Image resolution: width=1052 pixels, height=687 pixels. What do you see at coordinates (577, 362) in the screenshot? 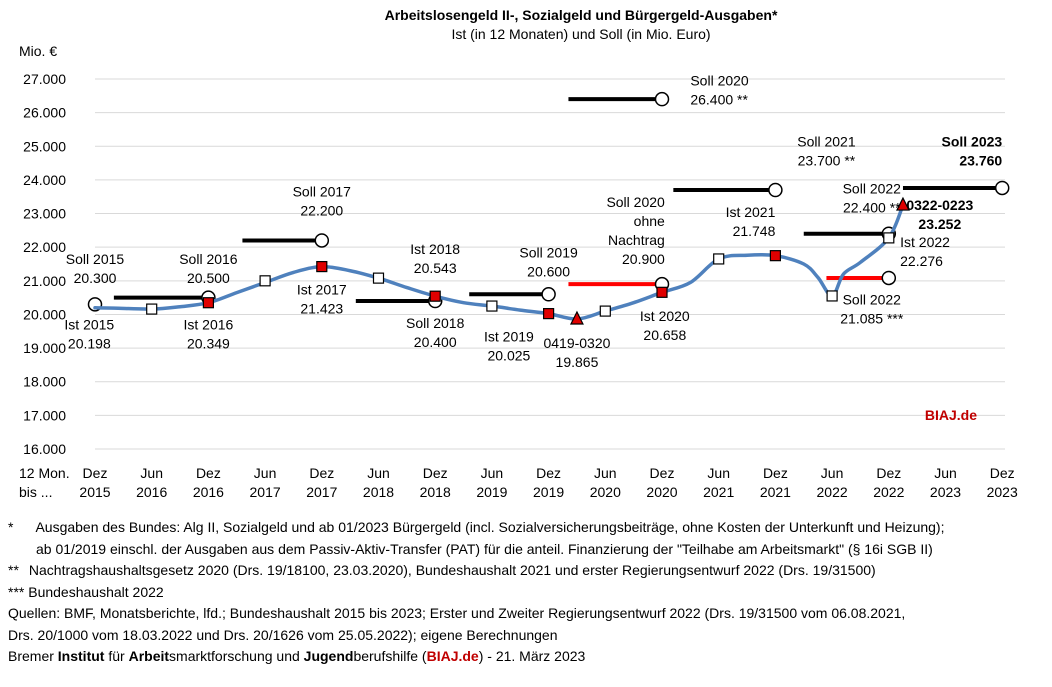
I see `data-label: 19.865` at bounding box center [577, 362].